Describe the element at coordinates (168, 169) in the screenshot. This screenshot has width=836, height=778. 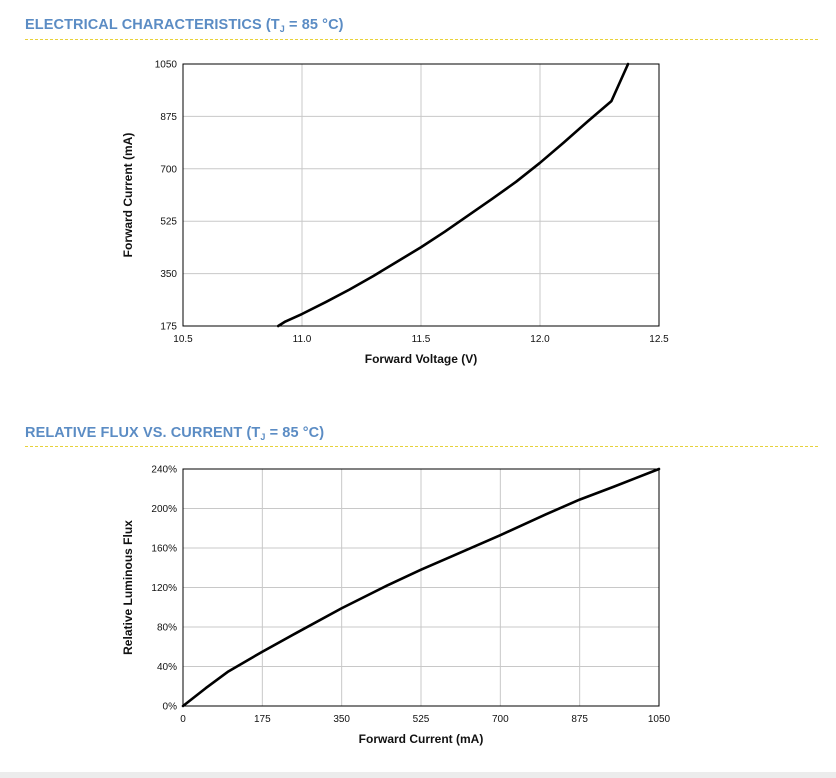
I see `y-tick-label: 700` at that location.